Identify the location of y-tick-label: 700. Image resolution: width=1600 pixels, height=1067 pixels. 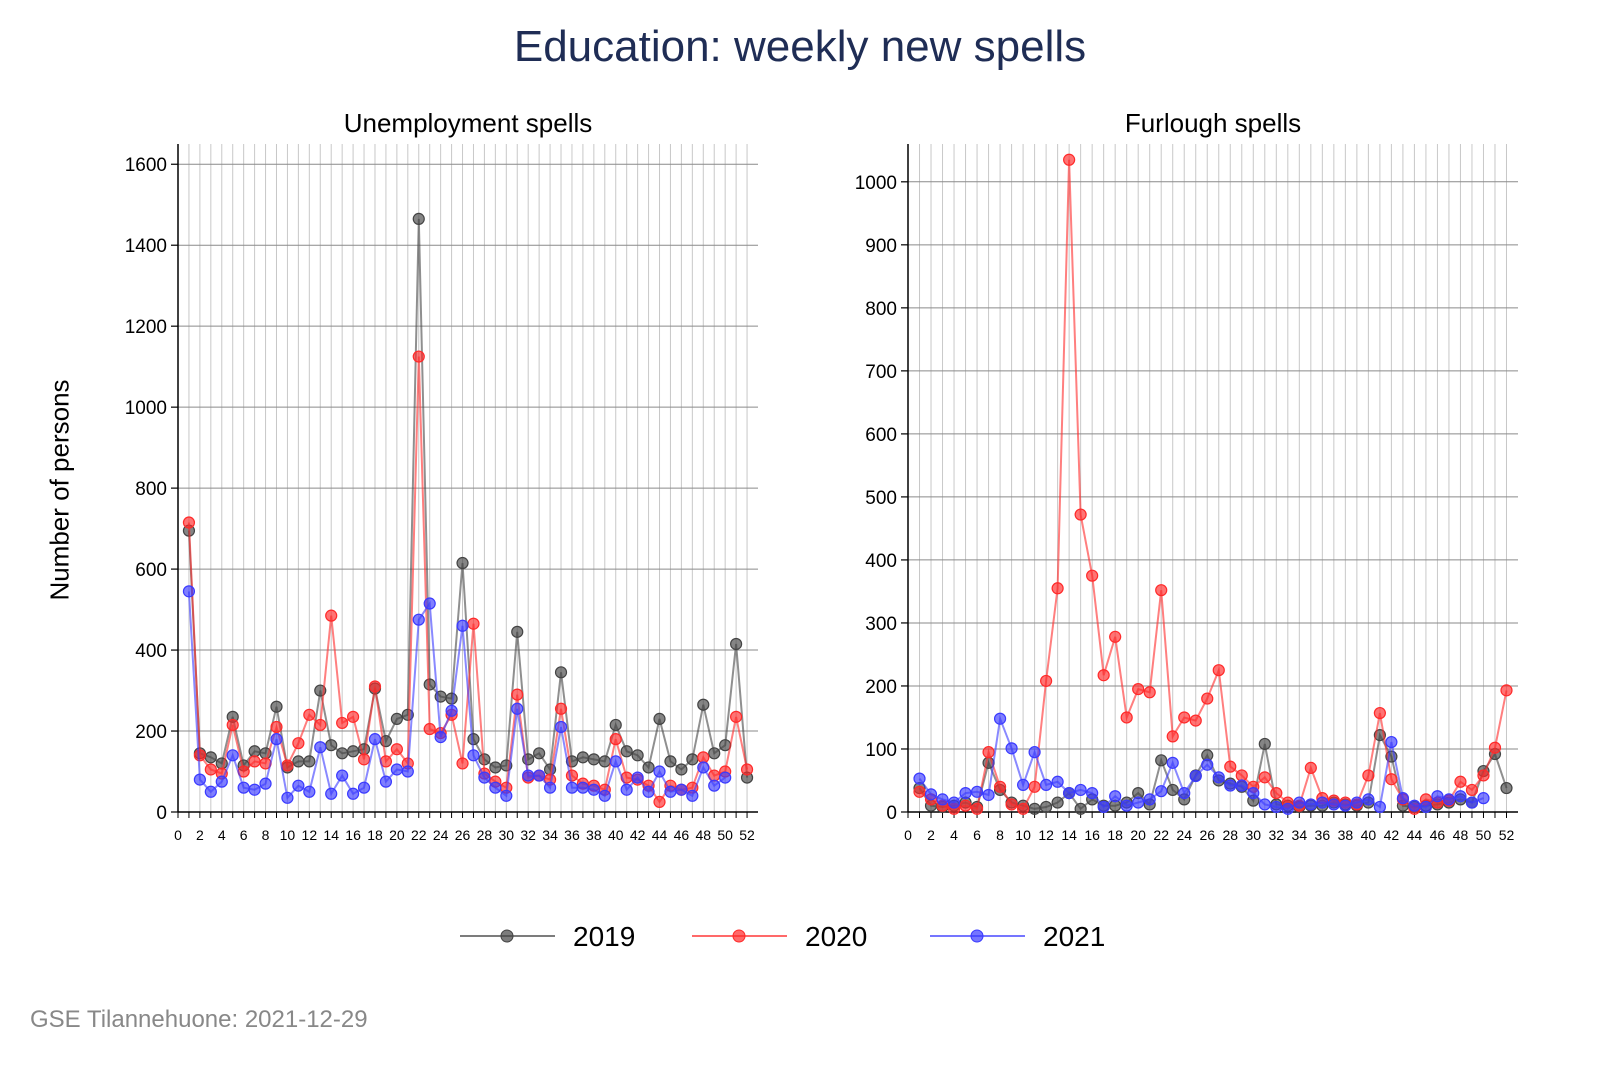
(881, 372).